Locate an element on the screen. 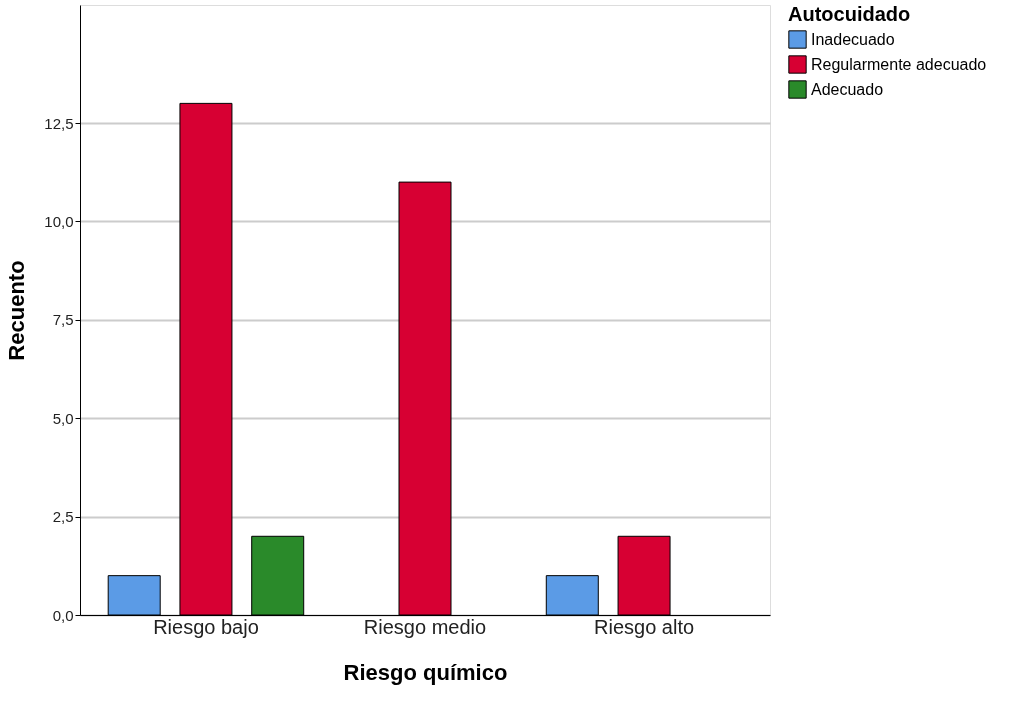  x-tick-label: Riesgo medio is located at coordinates (425, 626).